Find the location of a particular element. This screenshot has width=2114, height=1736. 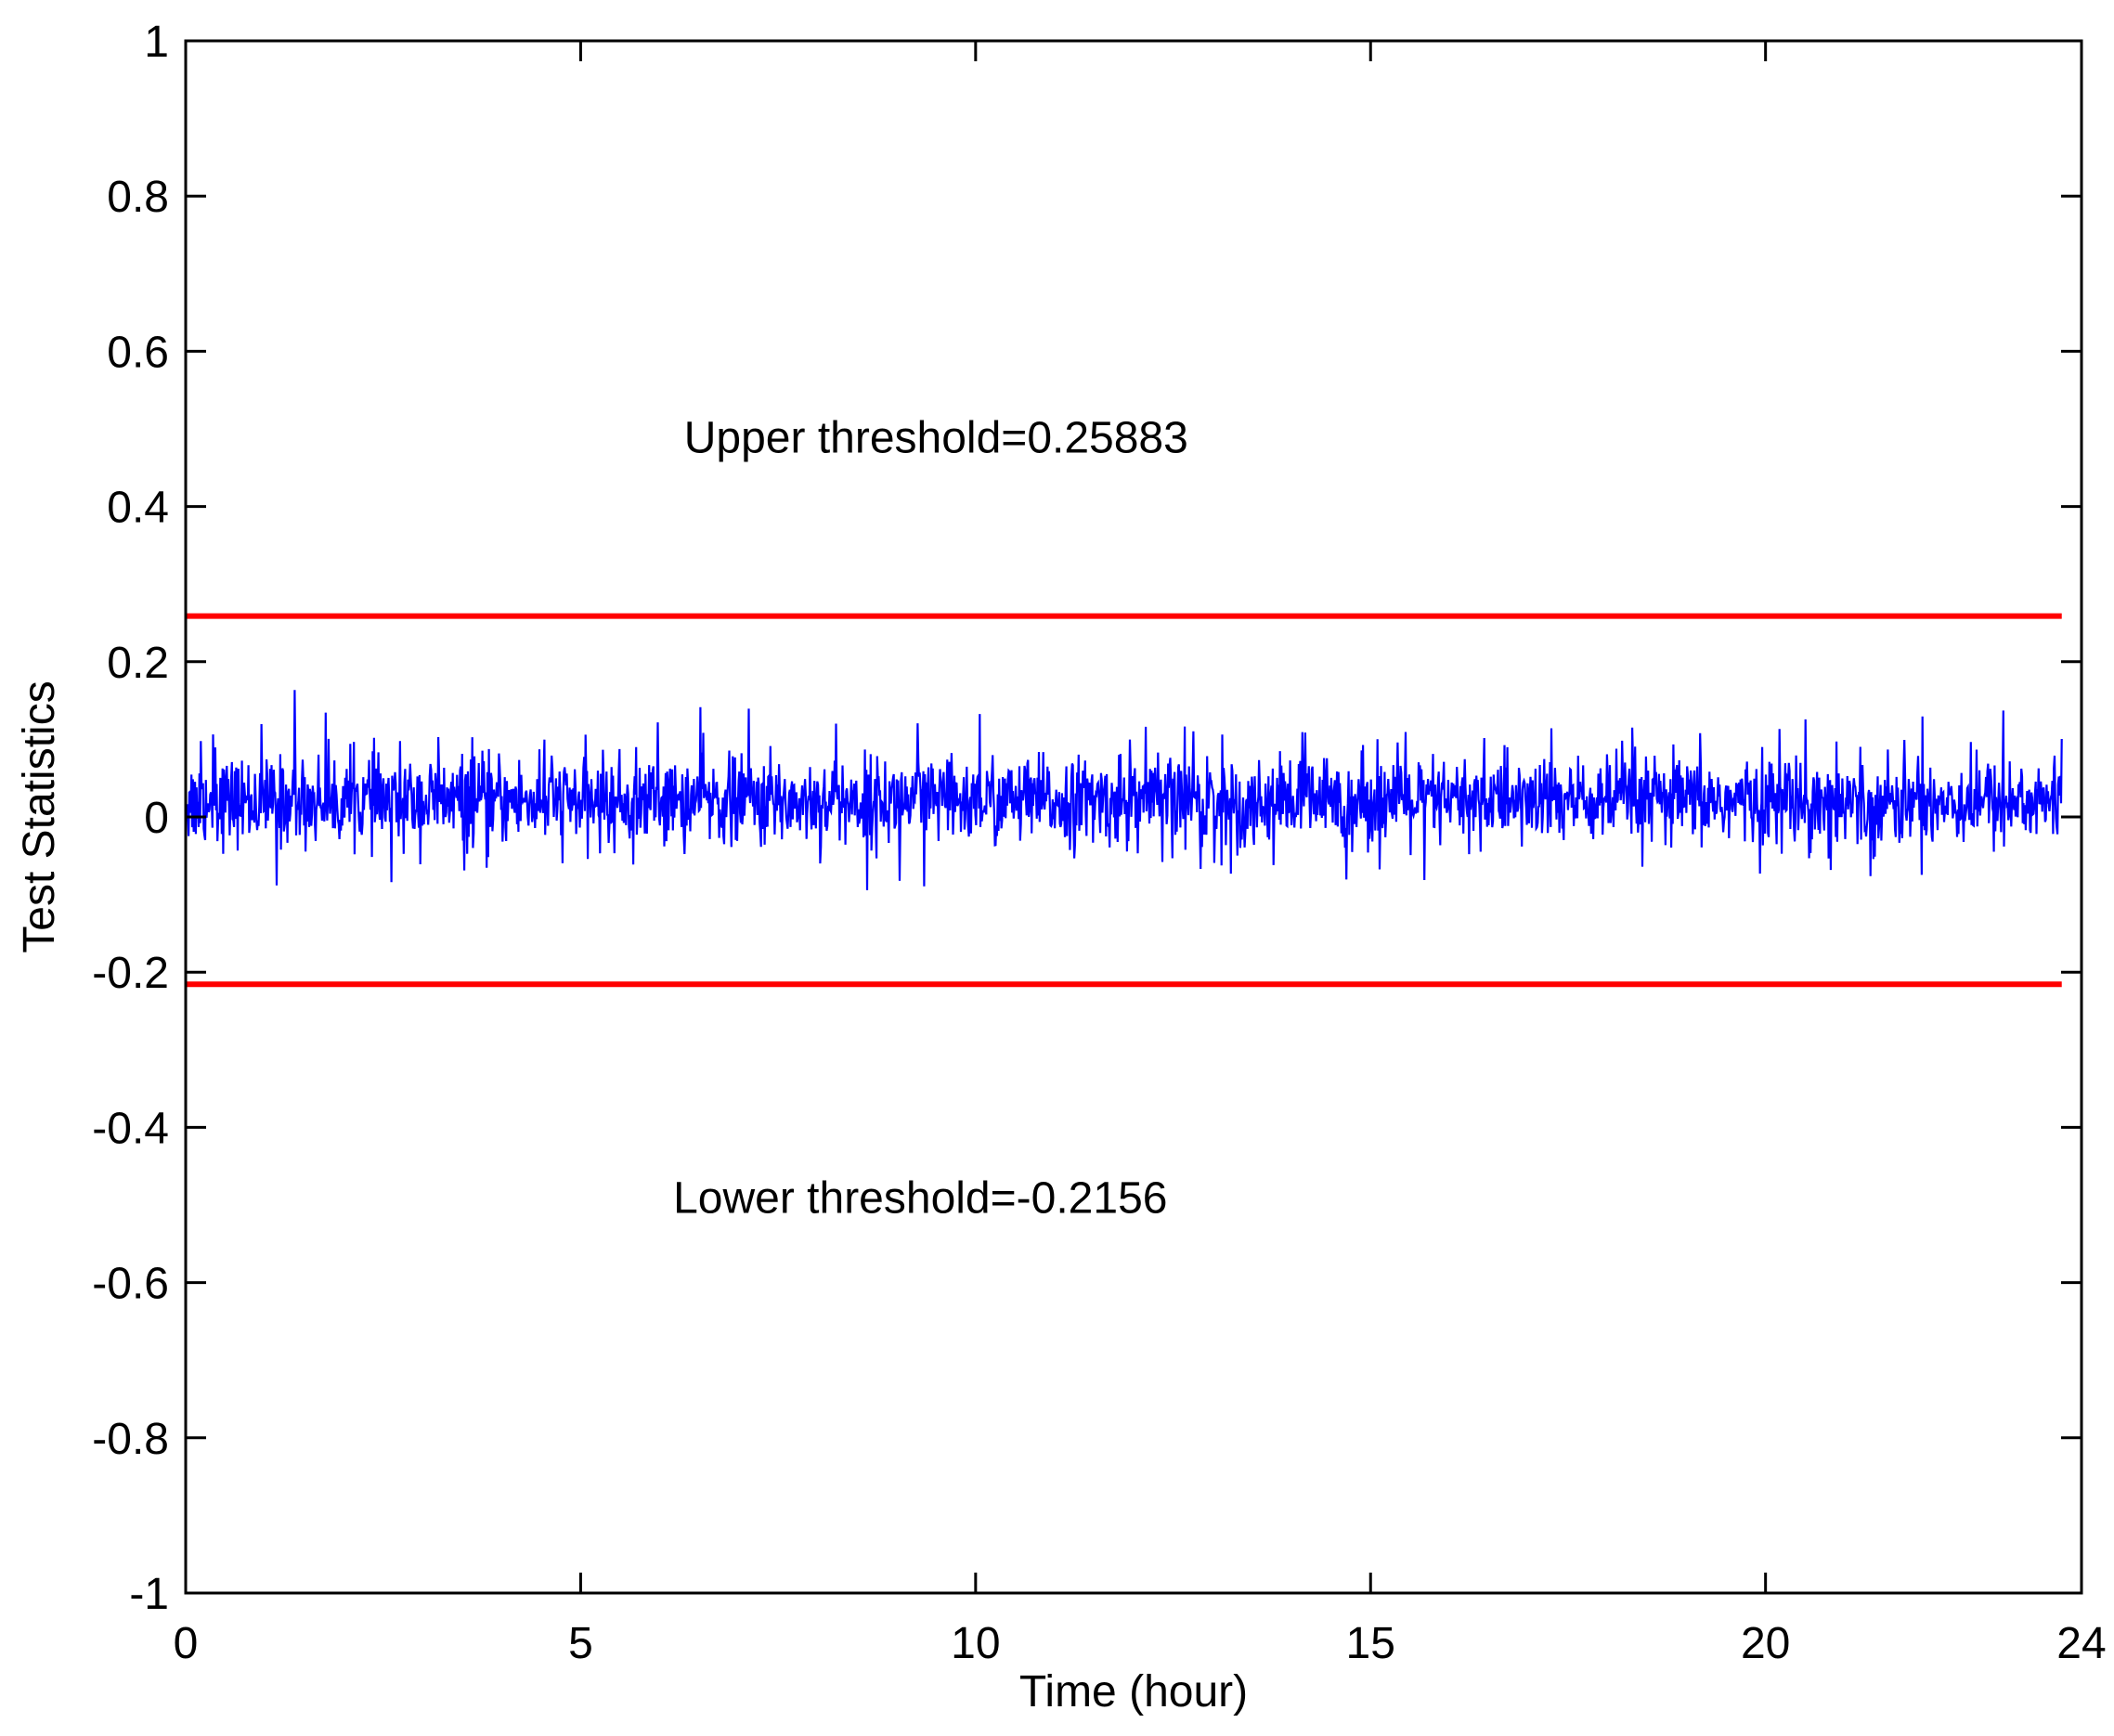

y-axis-label: Test Statistics is located at coordinates (39, 816).